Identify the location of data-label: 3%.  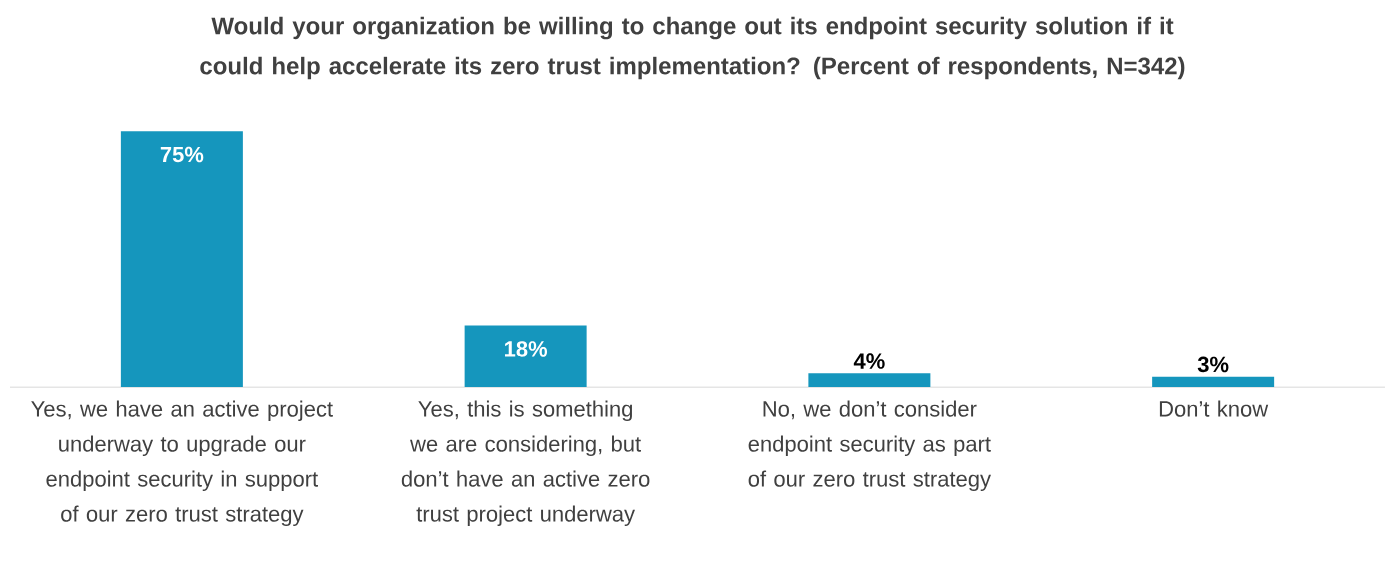
(1213, 364).